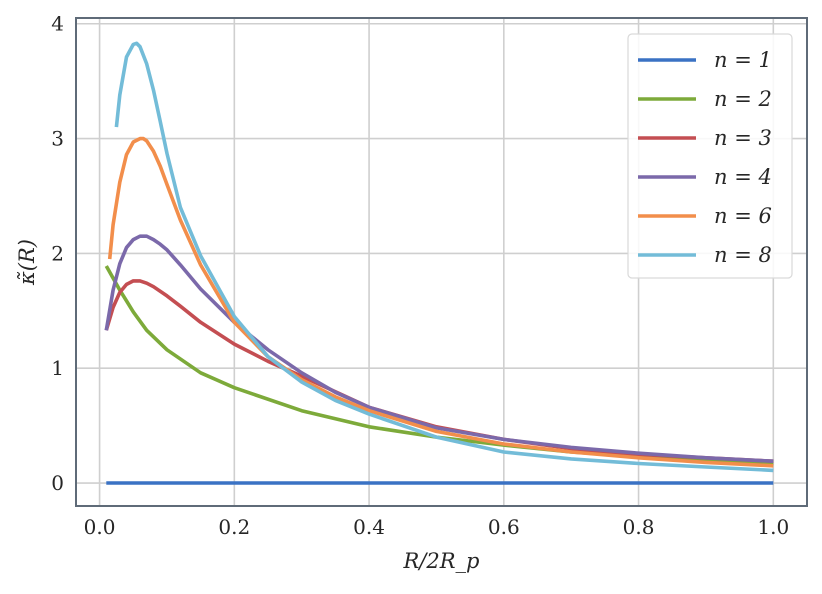  I want to click on x-tick-label: 0.0, so click(100, 527).